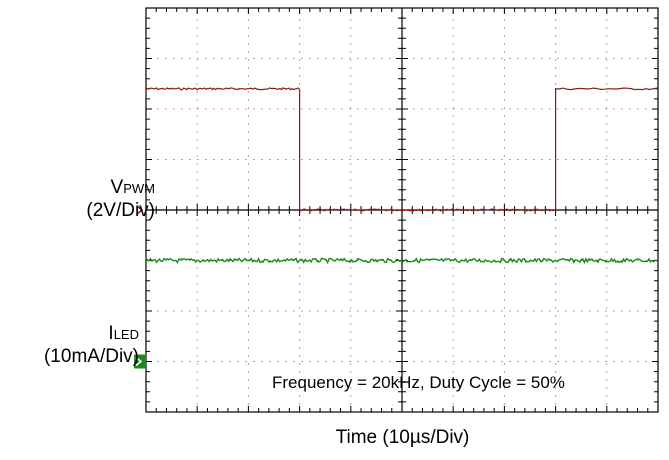 Image resolution: width=669 pixels, height=460 pixels. I want to click on iled-reference-arrow, so click(139, 361).